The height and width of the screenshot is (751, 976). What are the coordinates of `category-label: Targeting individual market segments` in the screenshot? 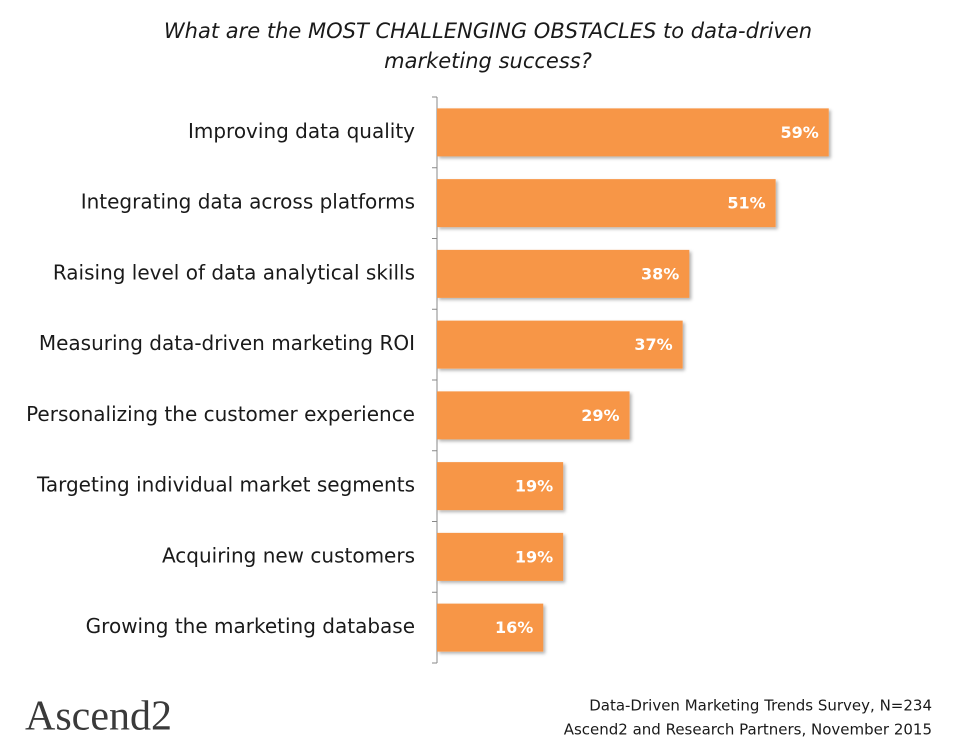 It's located at (225, 485).